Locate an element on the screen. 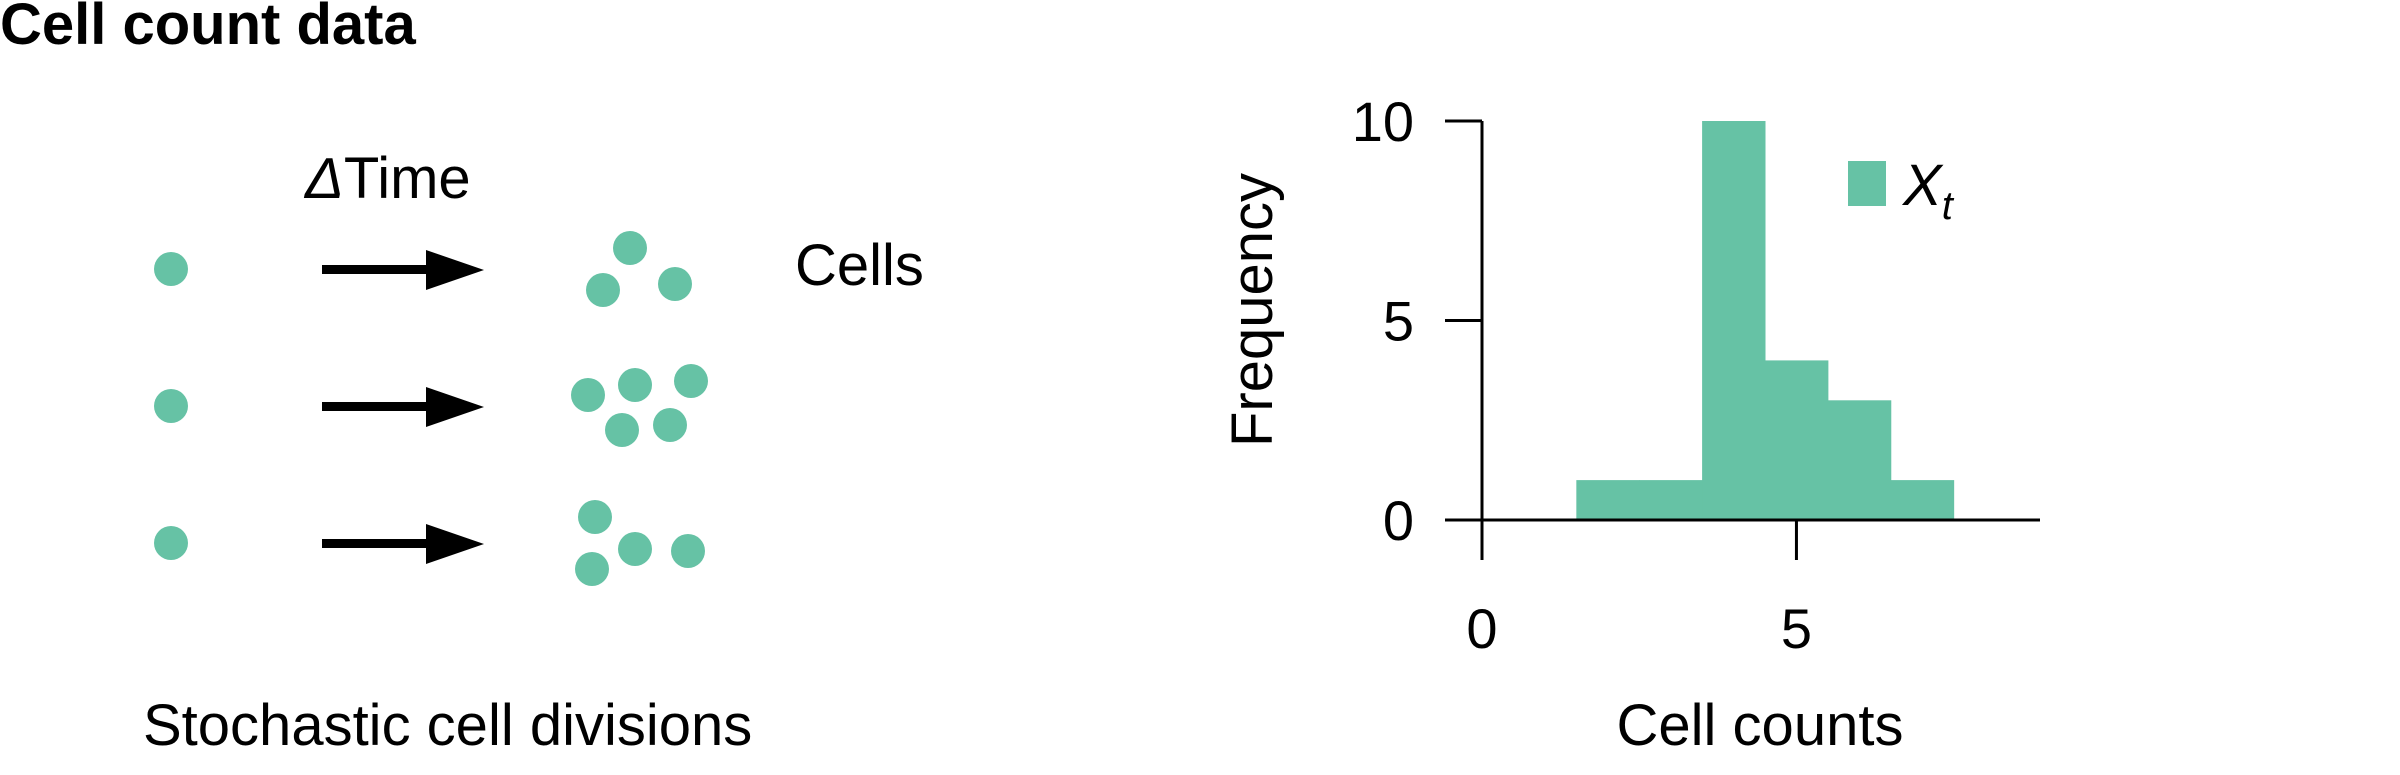 This screenshot has height=775, width=2400. delta-symbol: Δ is located at coordinates (323, 178).